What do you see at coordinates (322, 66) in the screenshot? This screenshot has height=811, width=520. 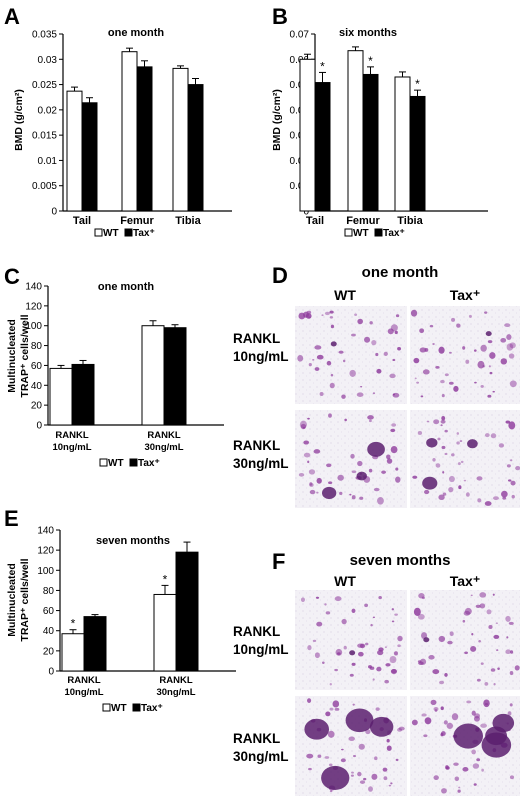 I see `significance-star: *` at bounding box center [322, 66].